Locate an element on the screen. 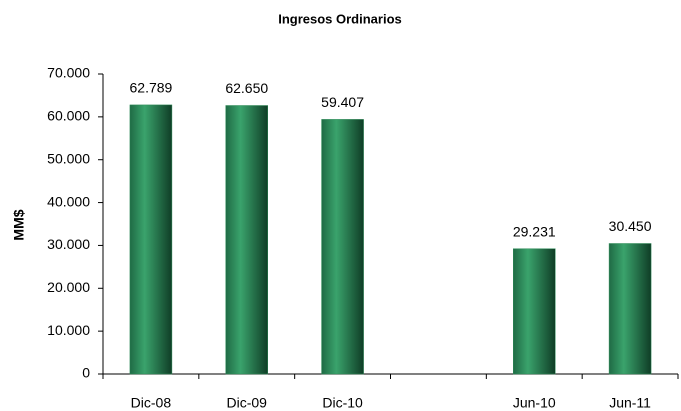 Image resolution: width=681 pixels, height=411 pixels. data-label: 62.650 is located at coordinates (246, 88).